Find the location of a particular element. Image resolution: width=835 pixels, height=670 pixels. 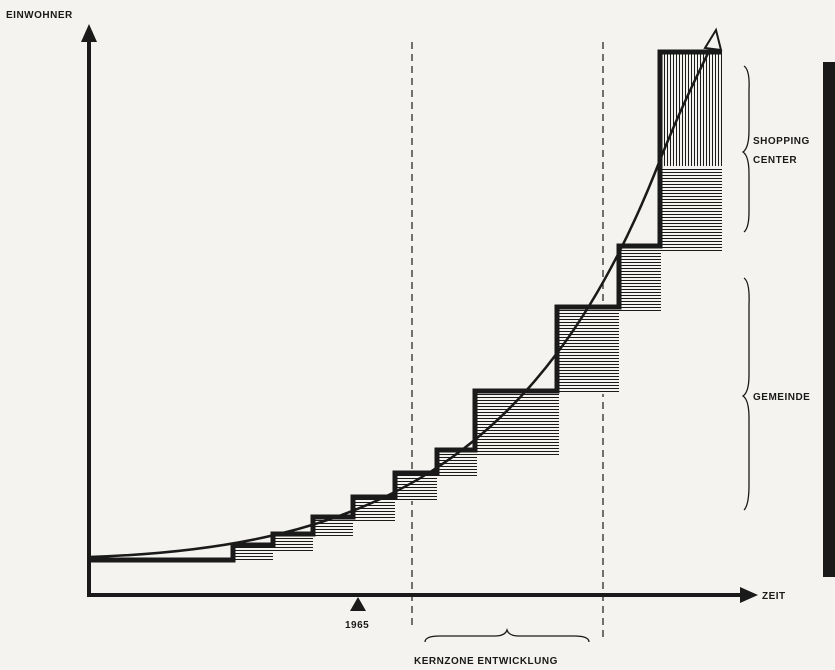

gemeinde-label: GEMEINDE is located at coordinates (781, 397).